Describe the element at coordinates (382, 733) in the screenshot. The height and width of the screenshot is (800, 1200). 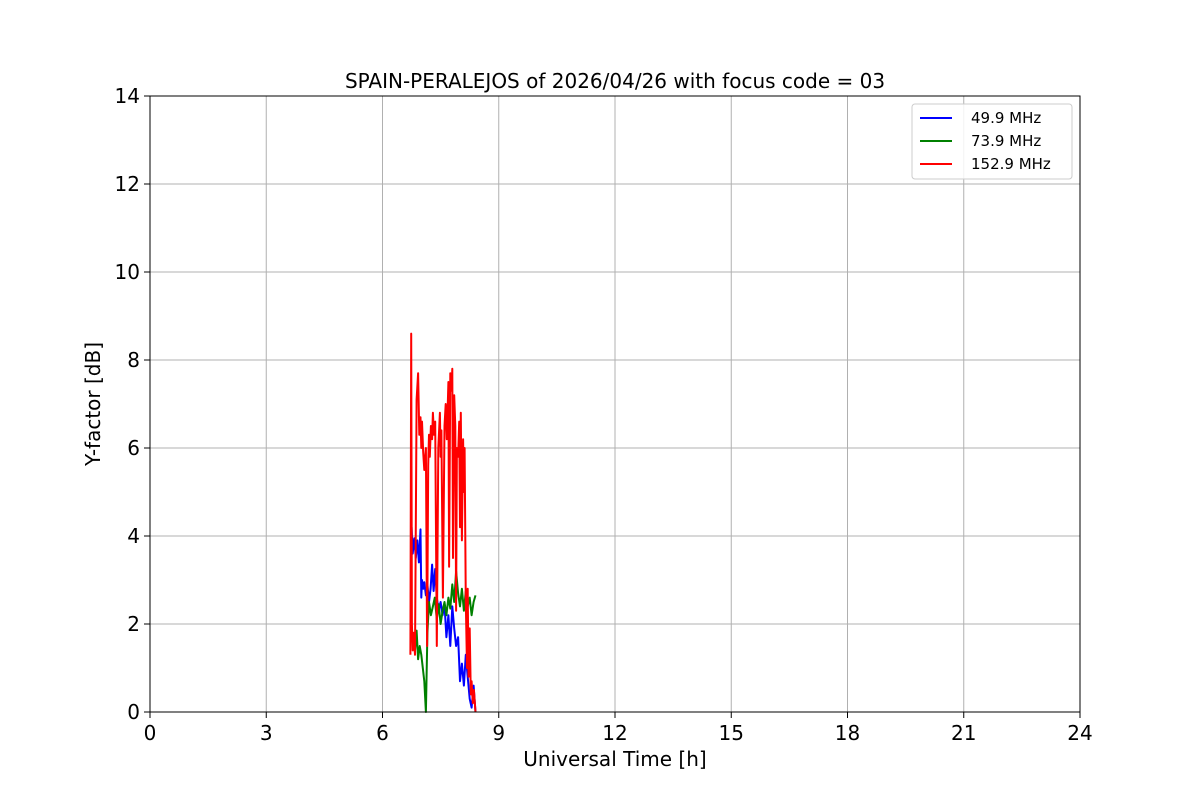
I see `x-tick-label: 6` at that location.